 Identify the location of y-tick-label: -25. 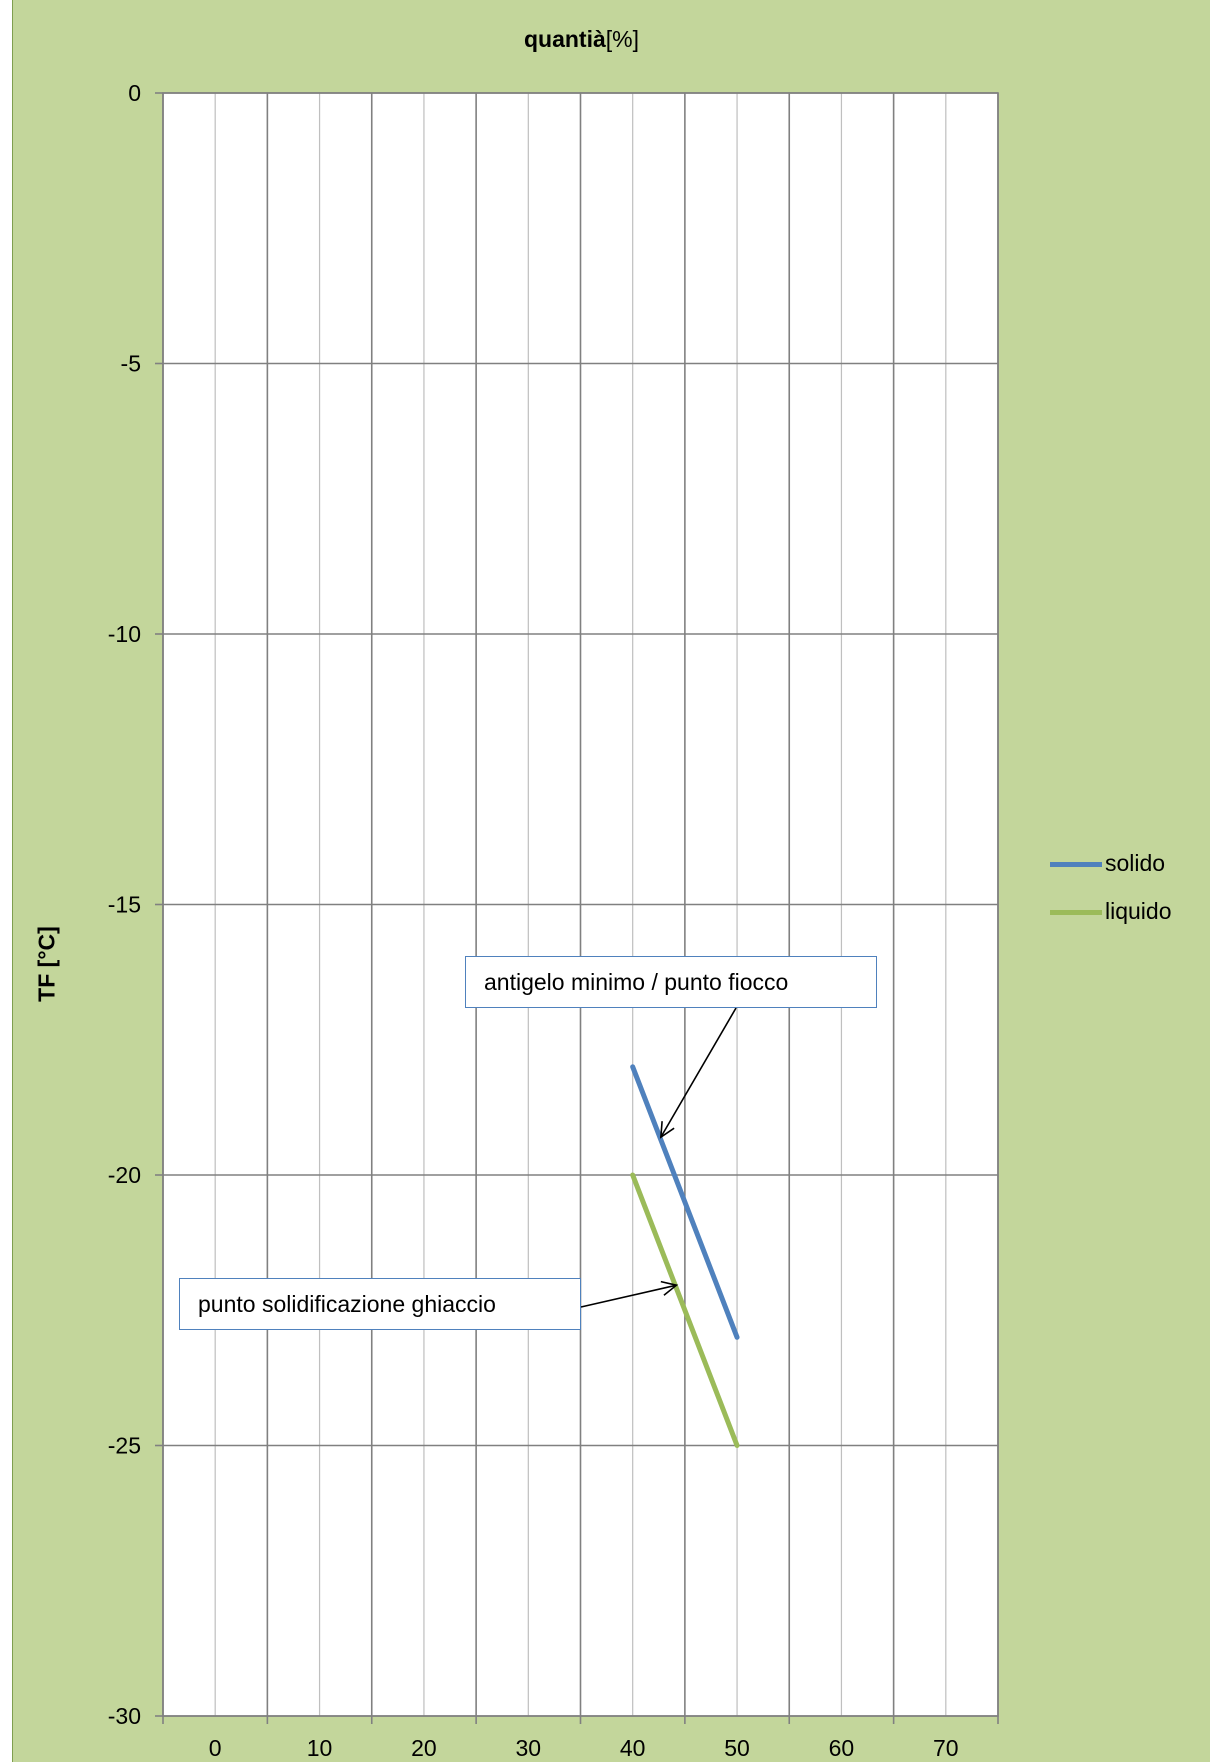
(124, 1446).